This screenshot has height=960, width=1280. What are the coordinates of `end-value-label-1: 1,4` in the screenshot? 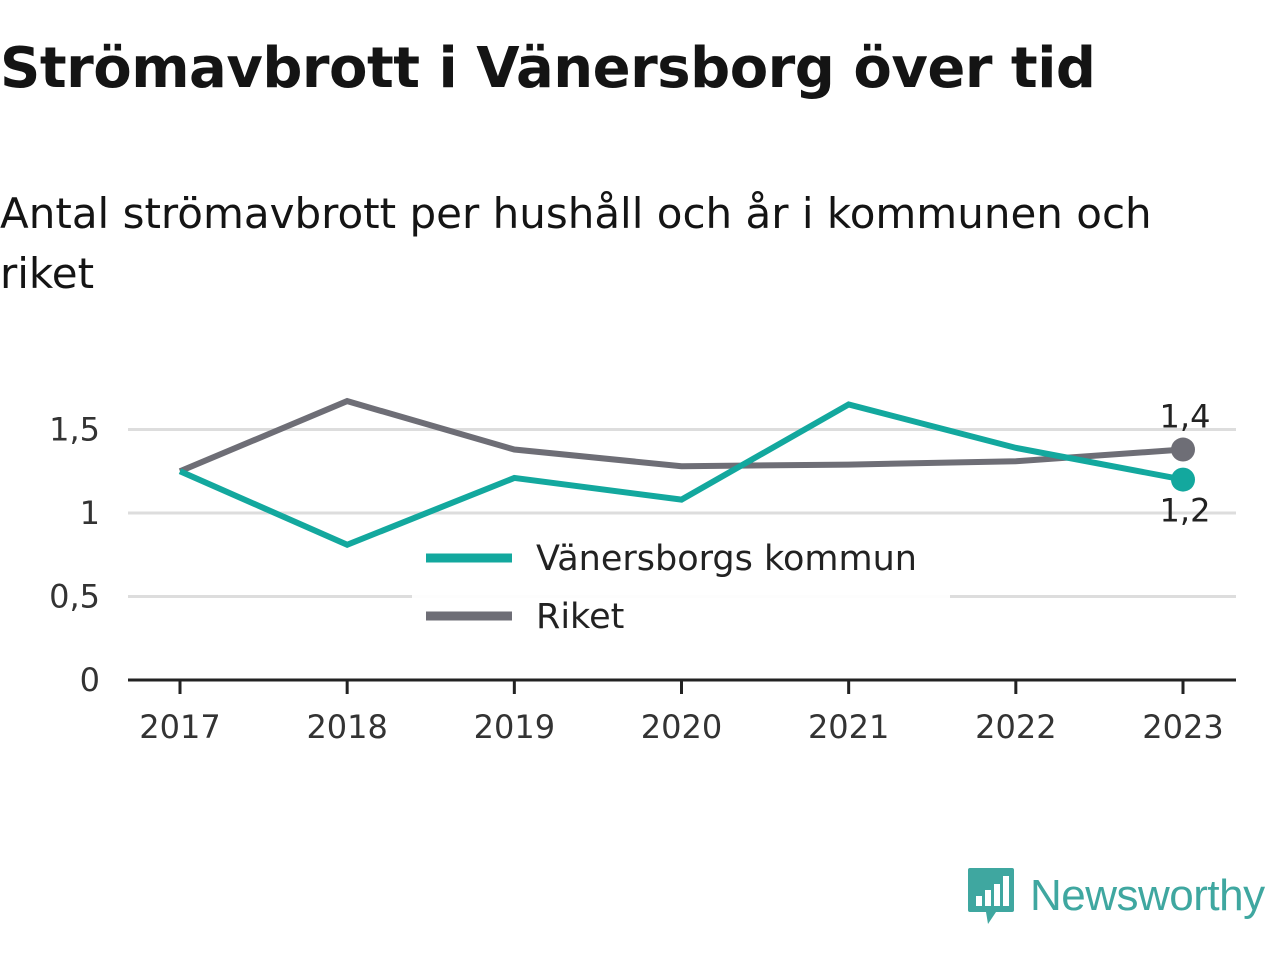 It's located at (1185, 417).